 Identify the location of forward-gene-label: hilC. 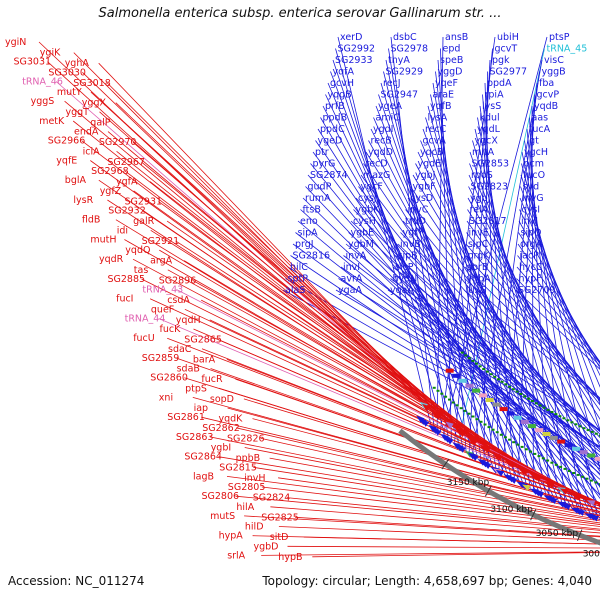
(299, 267).